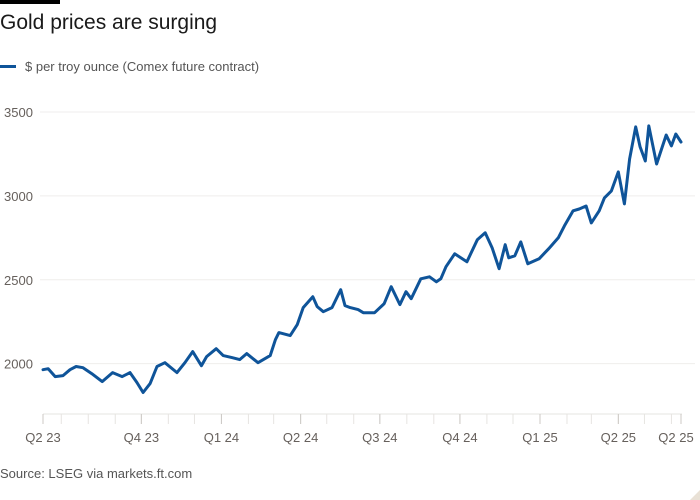  What do you see at coordinates (379, 437) in the screenshot?
I see `x-tick-label: Q3 24` at bounding box center [379, 437].